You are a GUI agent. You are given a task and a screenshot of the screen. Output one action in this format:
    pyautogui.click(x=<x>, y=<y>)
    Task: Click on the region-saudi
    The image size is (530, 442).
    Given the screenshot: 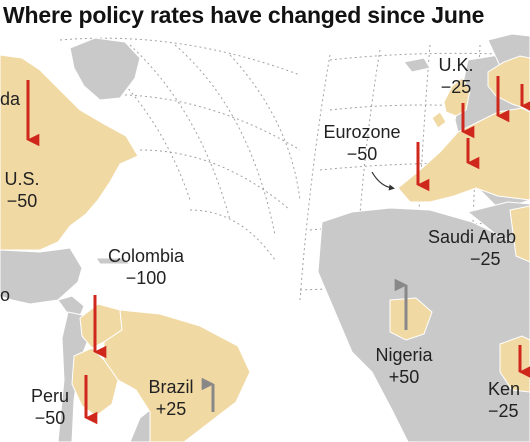 What is the action you would take?
    pyautogui.click(x=519, y=234)
    